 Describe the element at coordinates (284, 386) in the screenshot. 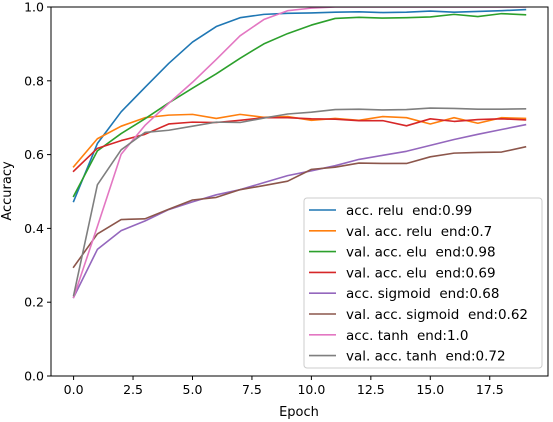

I see `x-axis-ticks: 0.0 2.5 5.0 7.5 10.0 12.5 15.0 17.5` at that location.